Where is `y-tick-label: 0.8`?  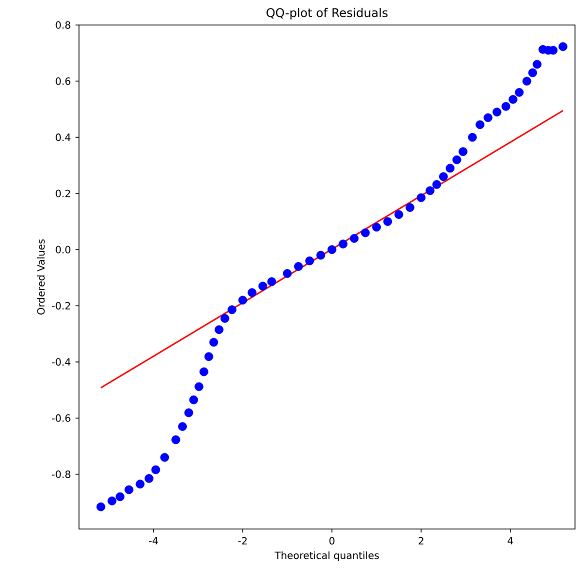
y-tick-label: 0.8 is located at coordinates (63, 25).